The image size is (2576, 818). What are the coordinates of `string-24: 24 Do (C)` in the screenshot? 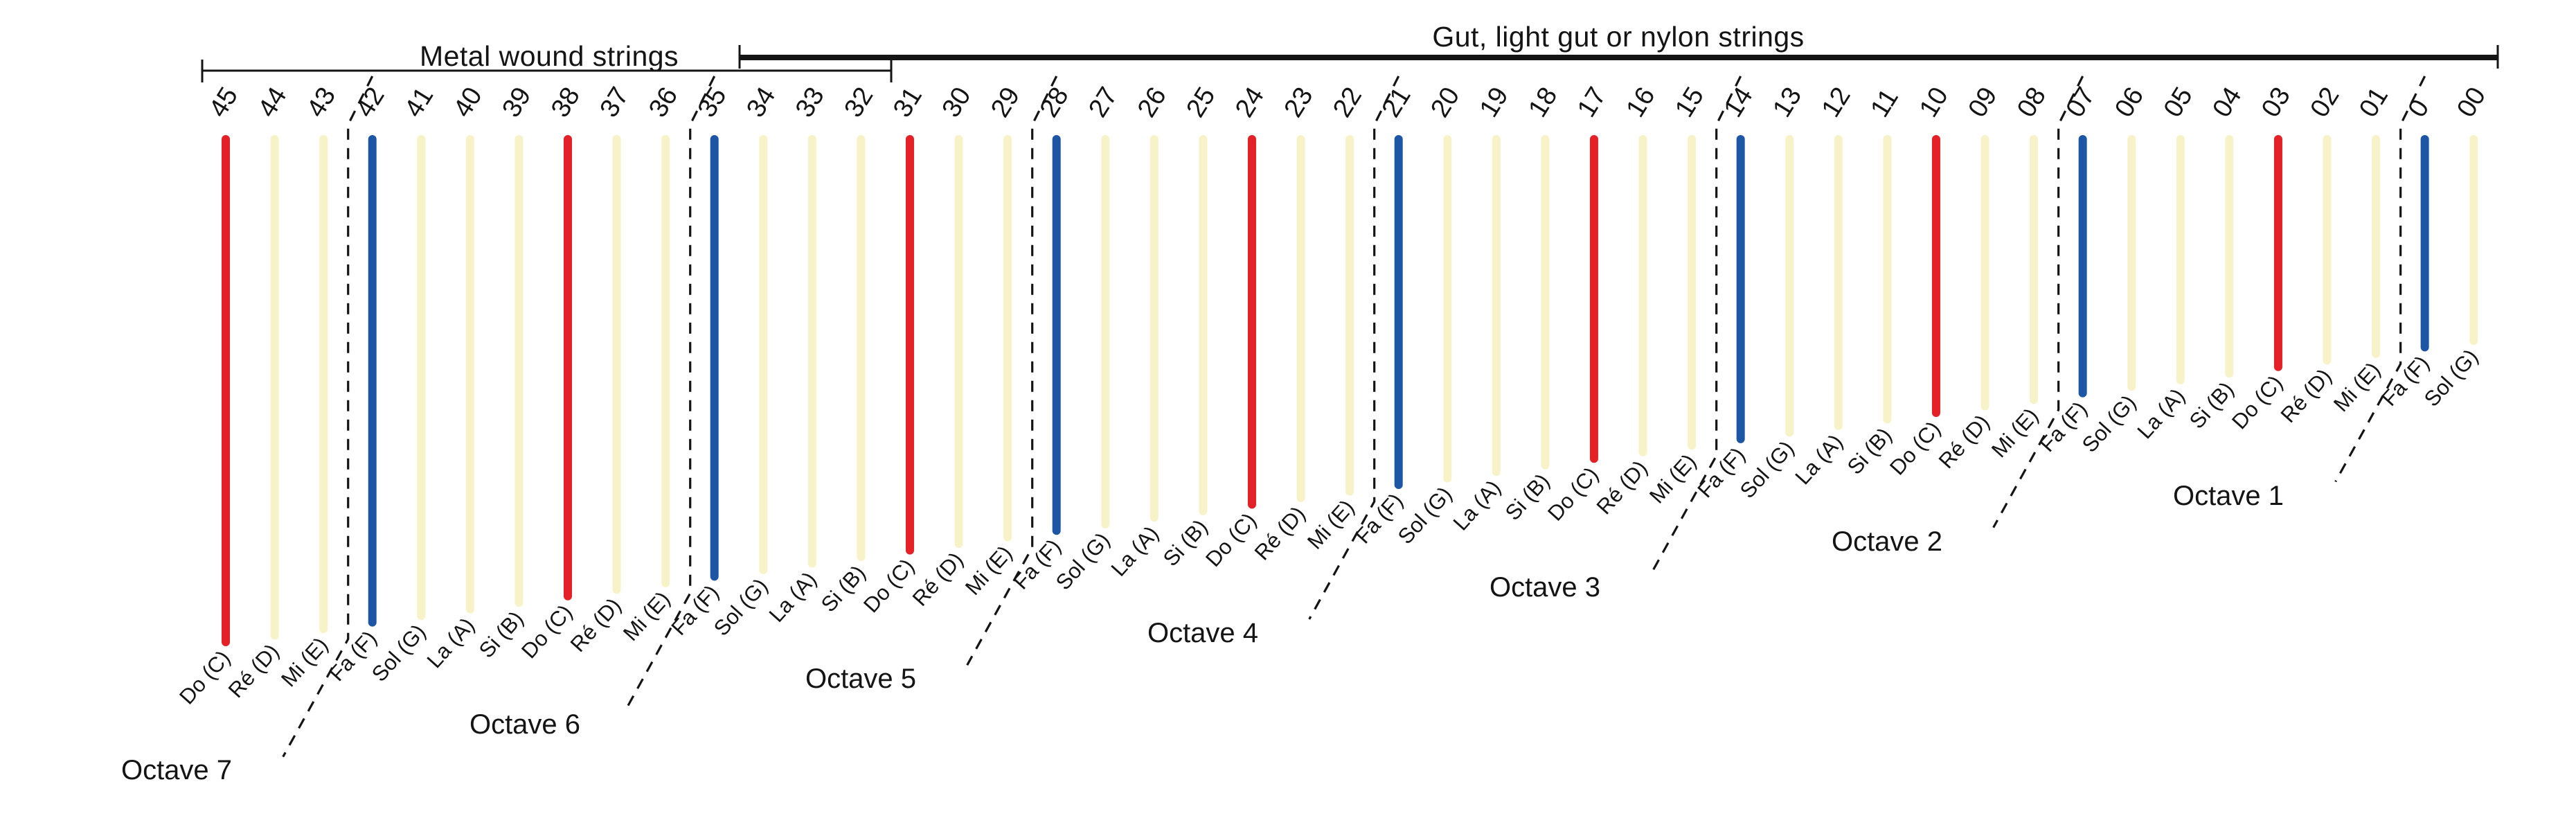 It's located at (1235, 326).